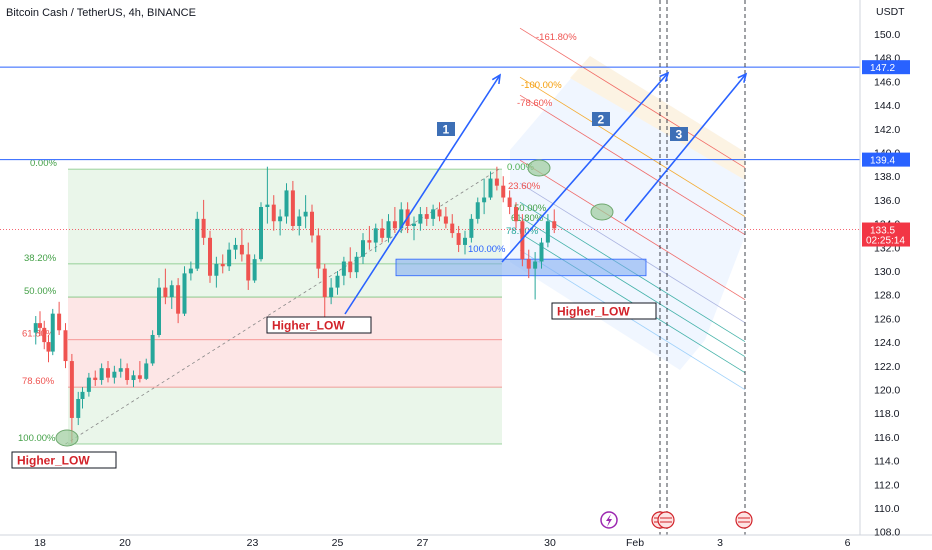  I want to click on y-axis-unit: USDT, so click(890, 12).